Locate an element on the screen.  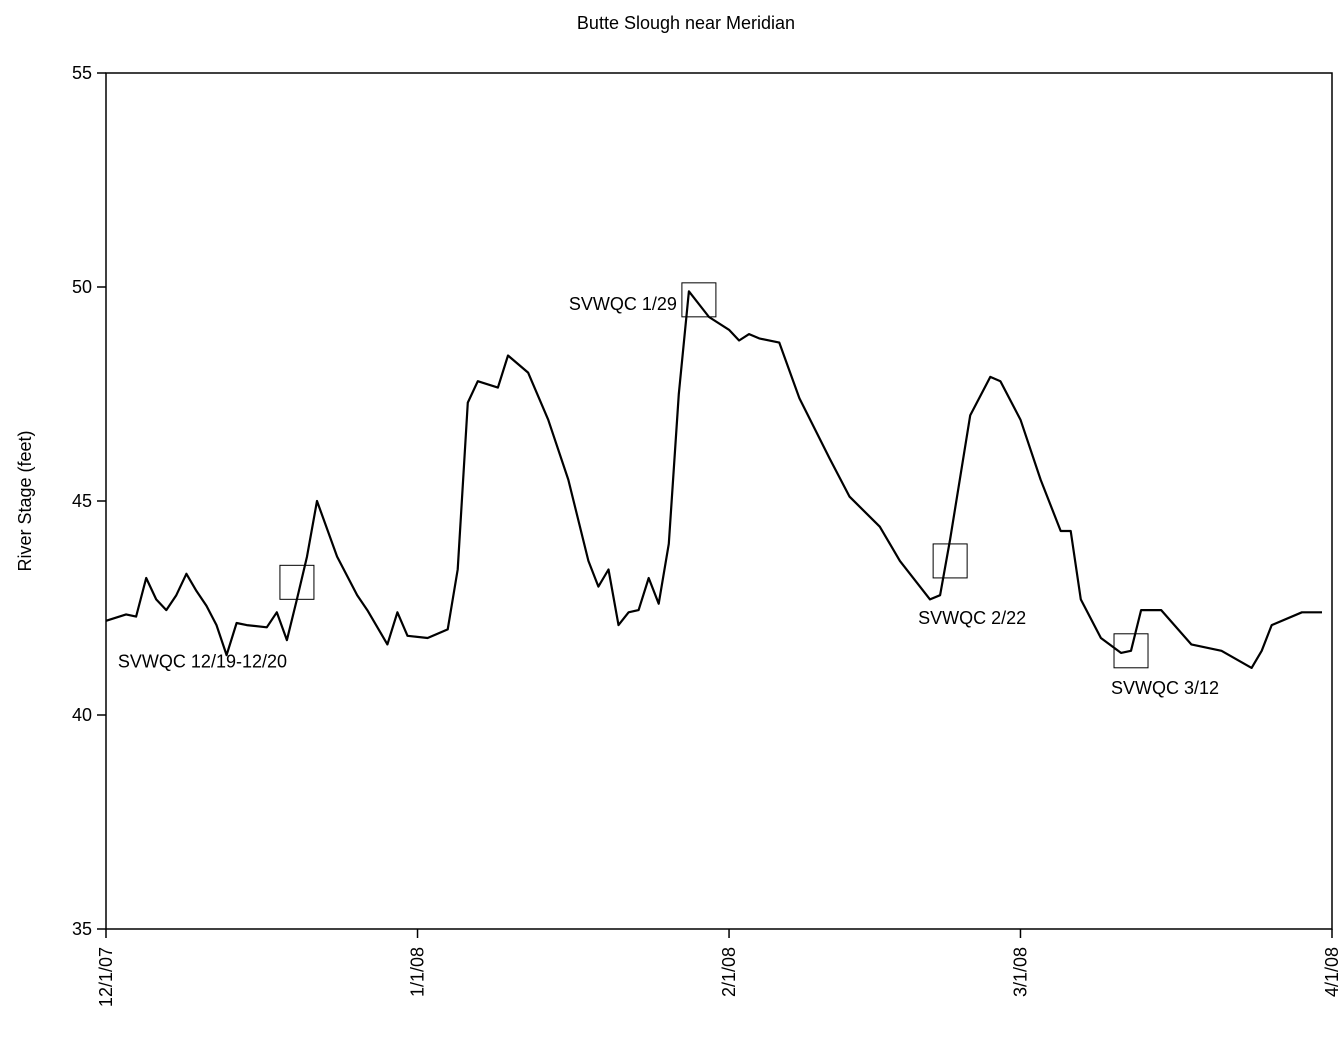
x-tick-label: 2/1/08 is located at coordinates (729, 972).